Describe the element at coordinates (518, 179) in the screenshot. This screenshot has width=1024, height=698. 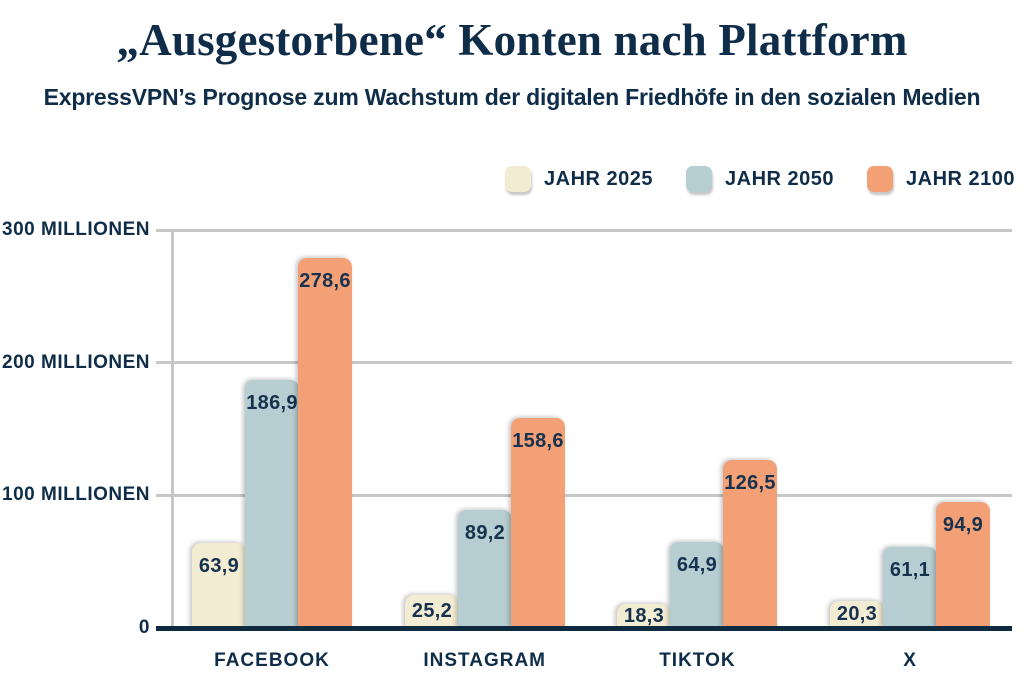
I see `legend-swatch-2025` at that location.